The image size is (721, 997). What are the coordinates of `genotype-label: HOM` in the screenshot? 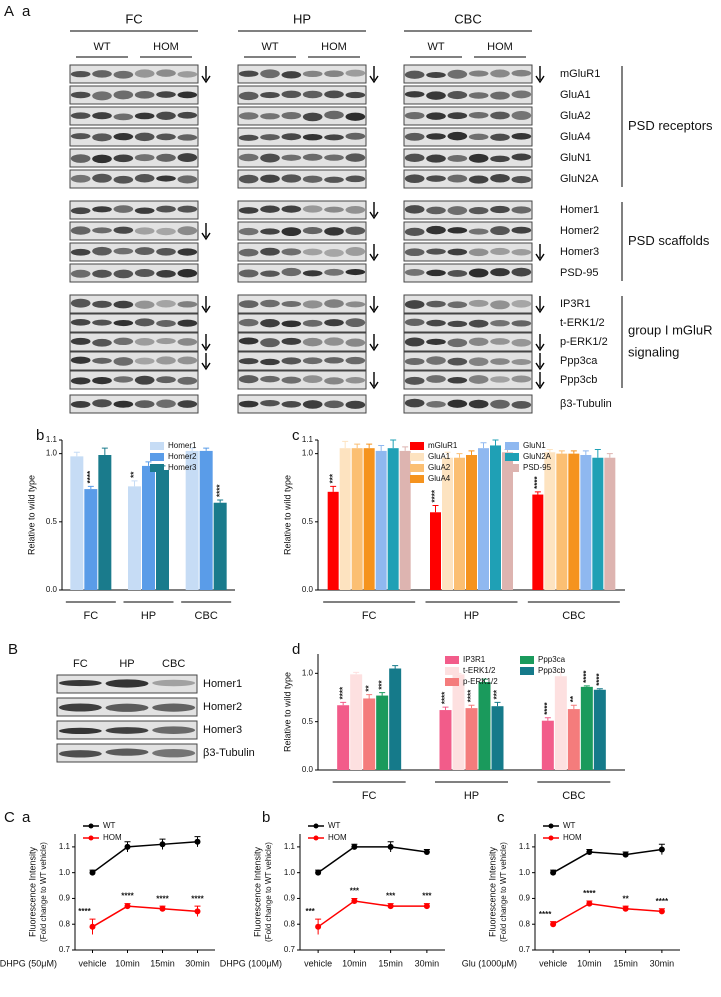 It's located at (500, 47).